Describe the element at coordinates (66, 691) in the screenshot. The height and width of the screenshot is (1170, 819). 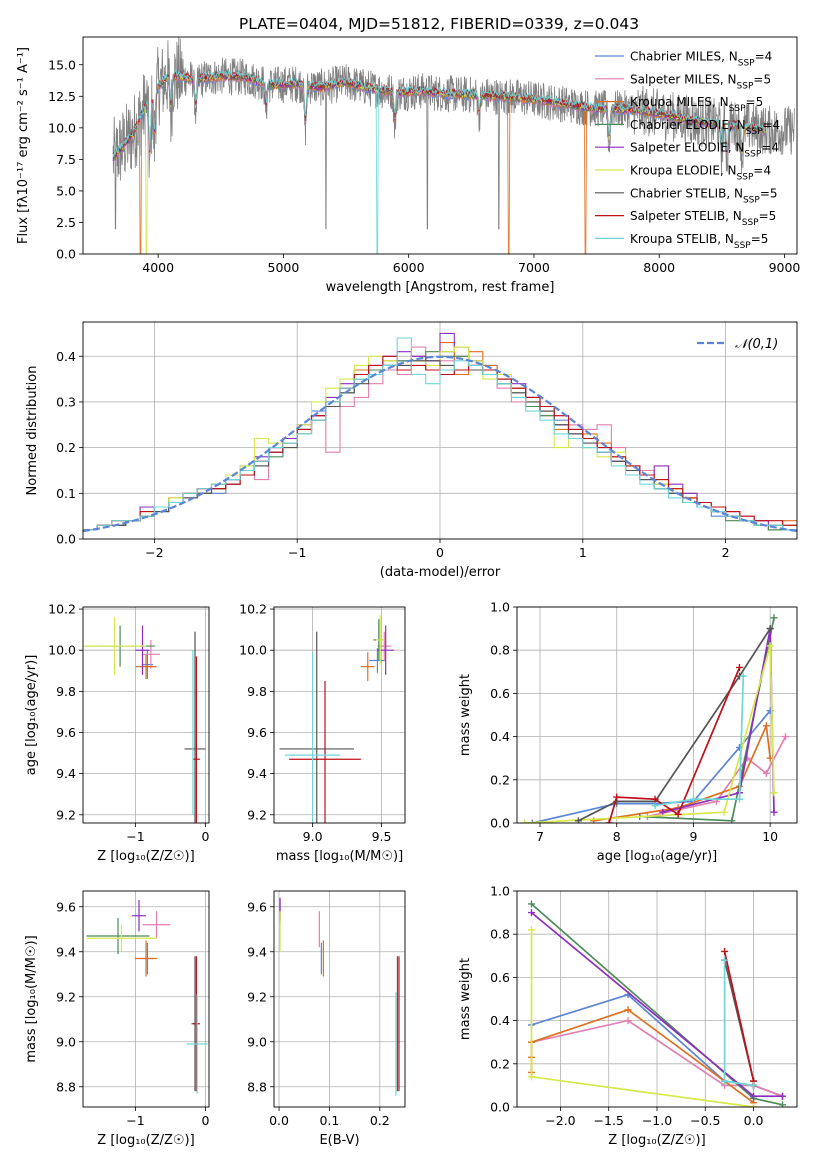
I see `y-tick-label: 9.8` at that location.